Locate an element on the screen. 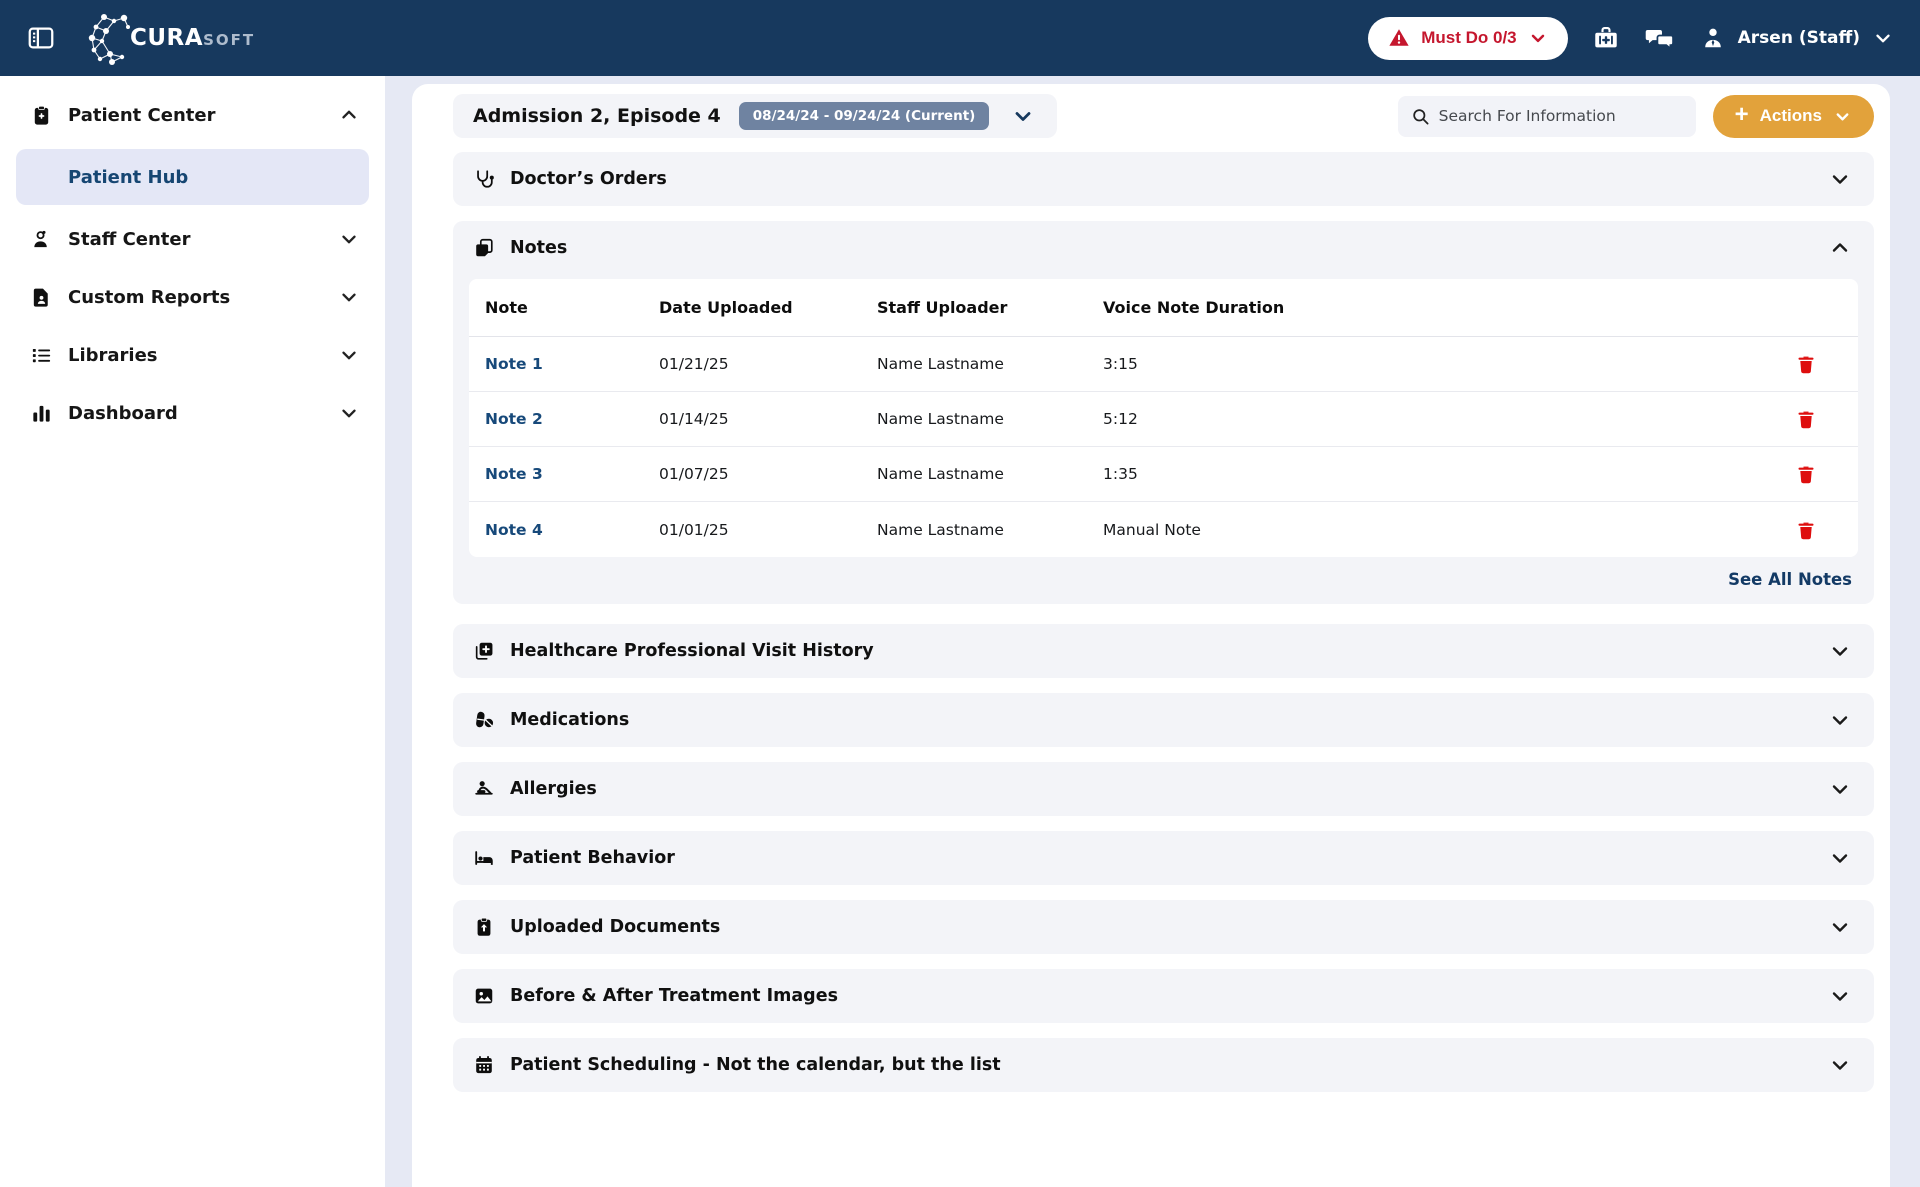  see-all-notes-link: See All Notes is located at coordinates (1790, 579).